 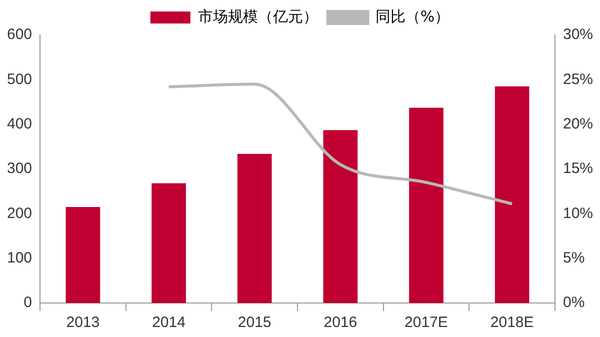 What do you see at coordinates (578, 213) in the screenshot?
I see `y2-tick-label: 10%` at bounding box center [578, 213].